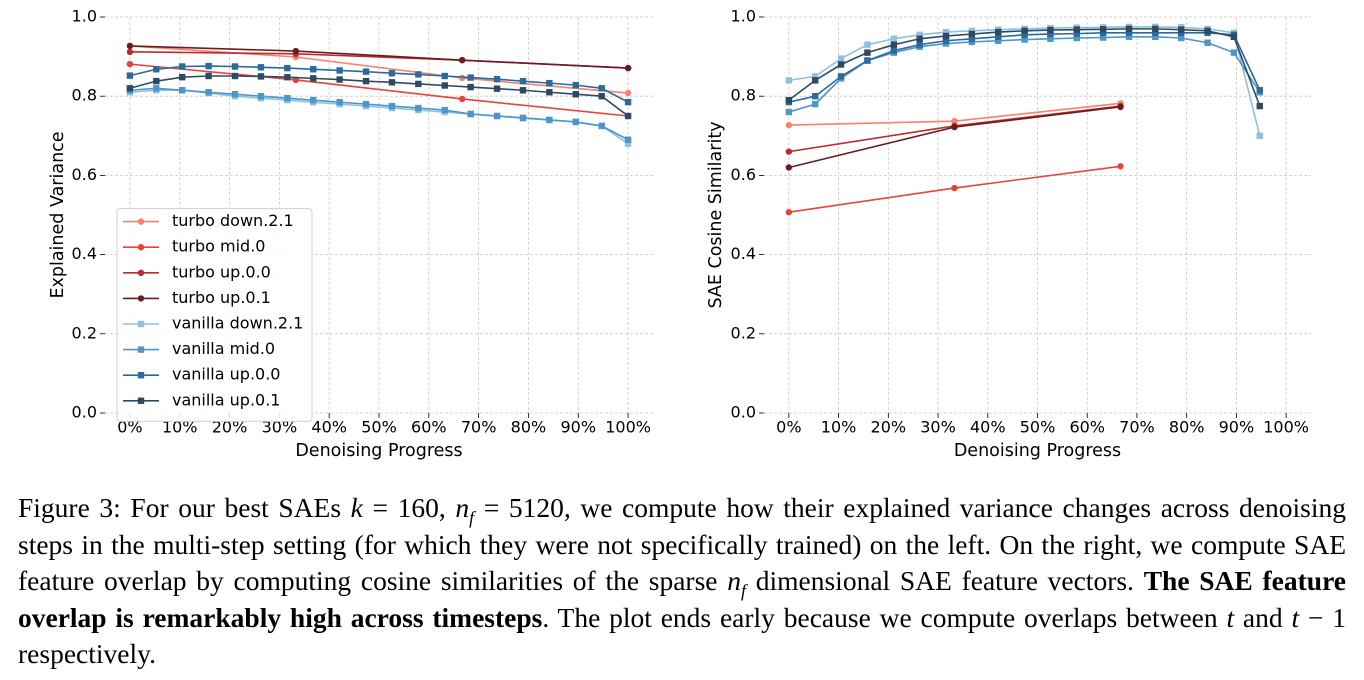 The height and width of the screenshot is (680, 1364). Describe the element at coordinates (221, 297) in the screenshot. I see `legend-label: turbo up.0.1` at that location.